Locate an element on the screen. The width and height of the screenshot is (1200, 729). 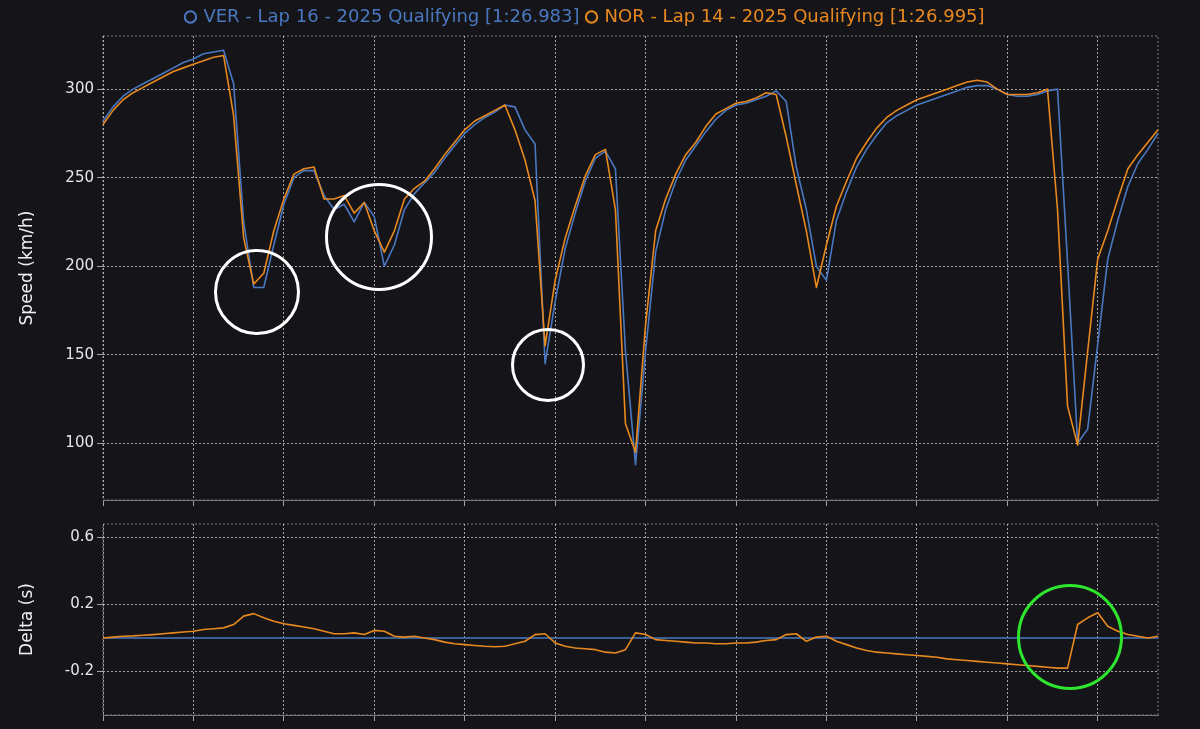
y-tick-label: 150 is located at coordinates (79, 353).